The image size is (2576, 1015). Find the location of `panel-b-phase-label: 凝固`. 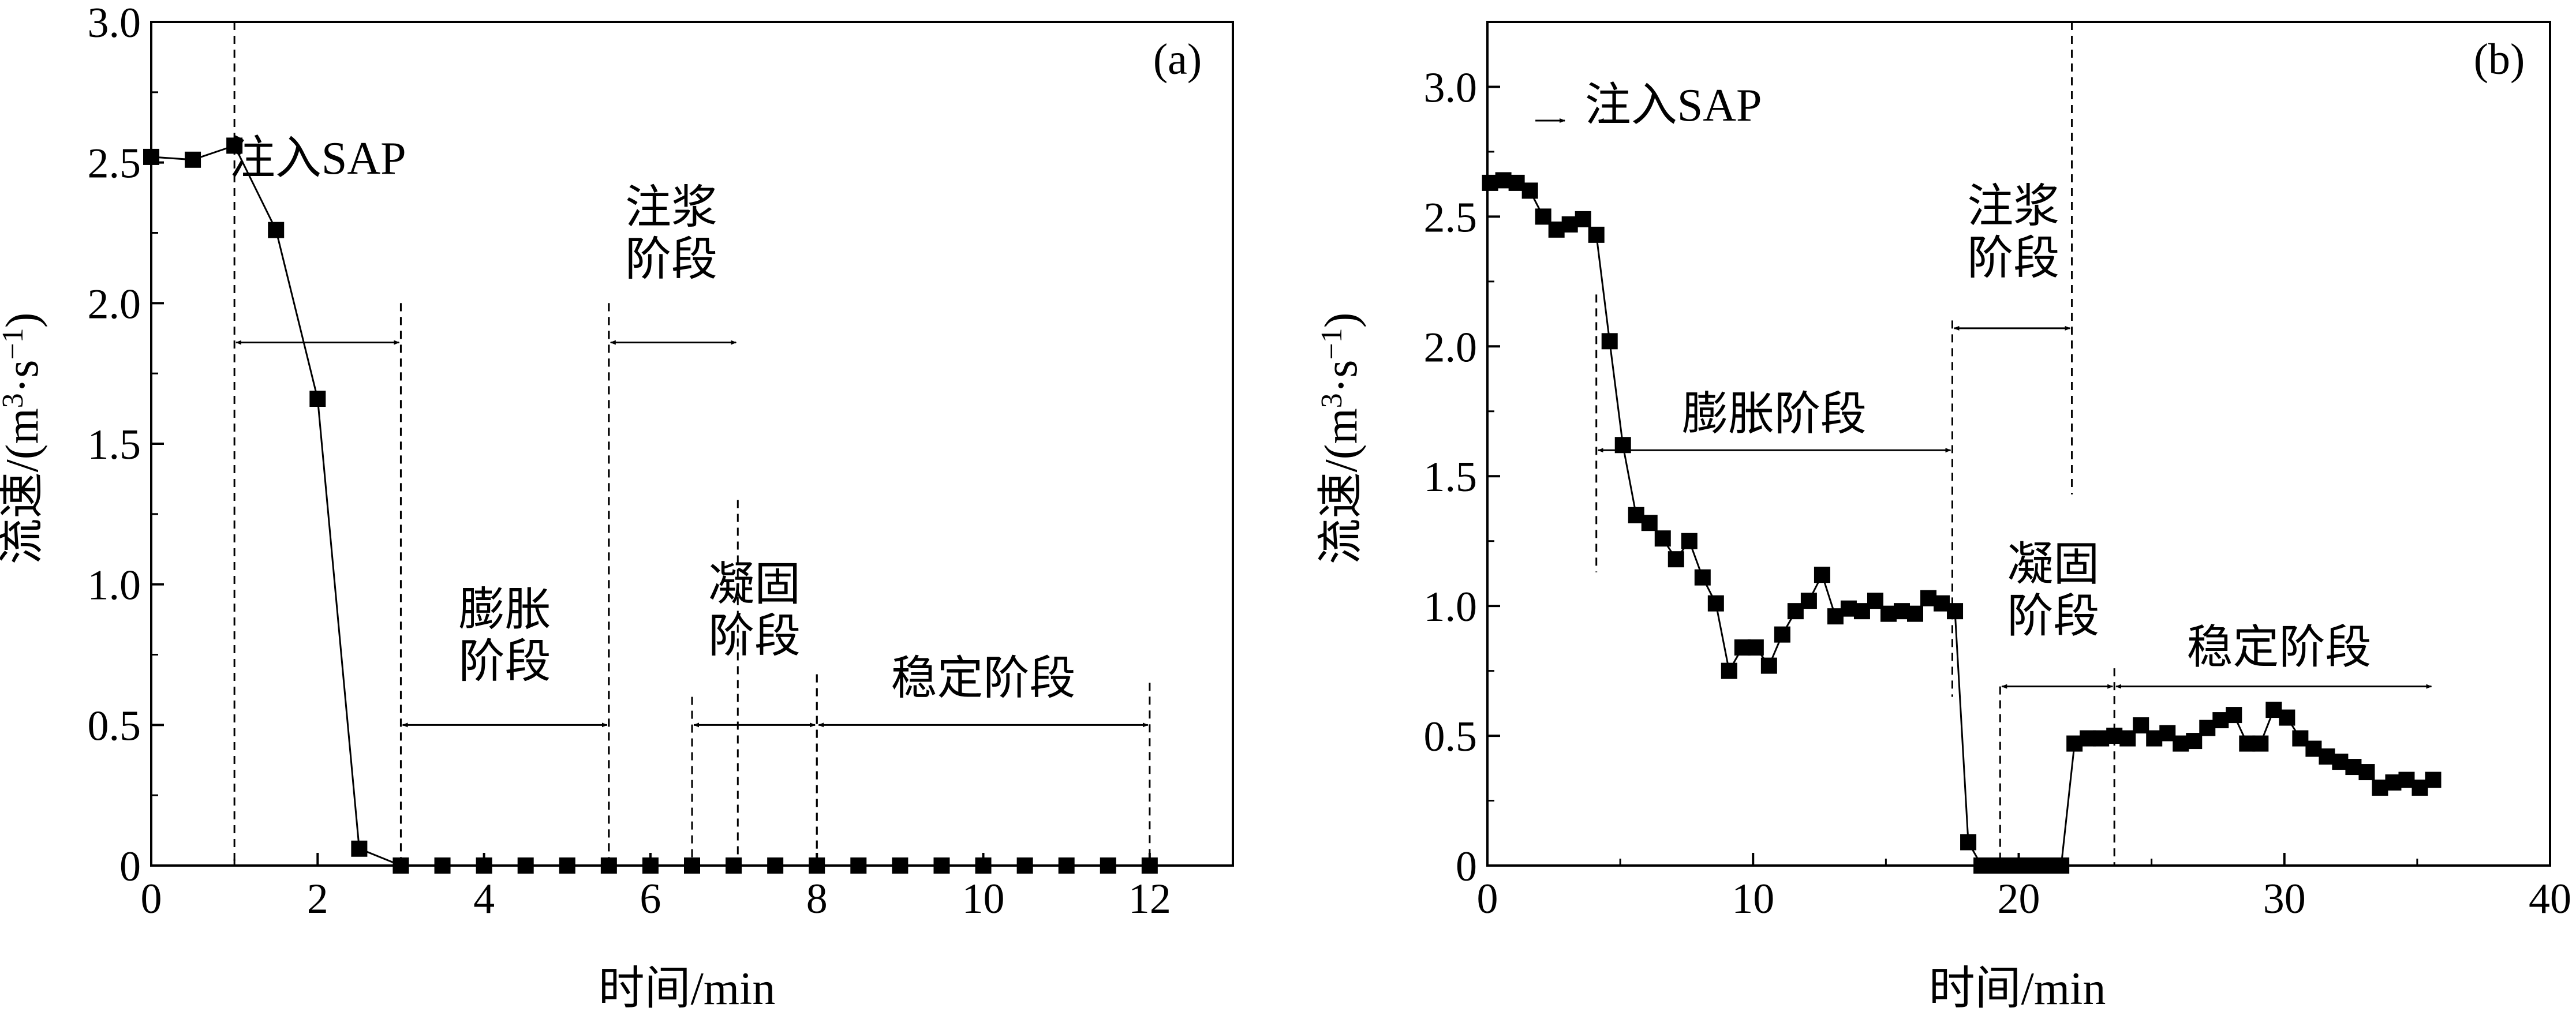

panel-b-phase-label: 凝固 is located at coordinates (2053, 565).